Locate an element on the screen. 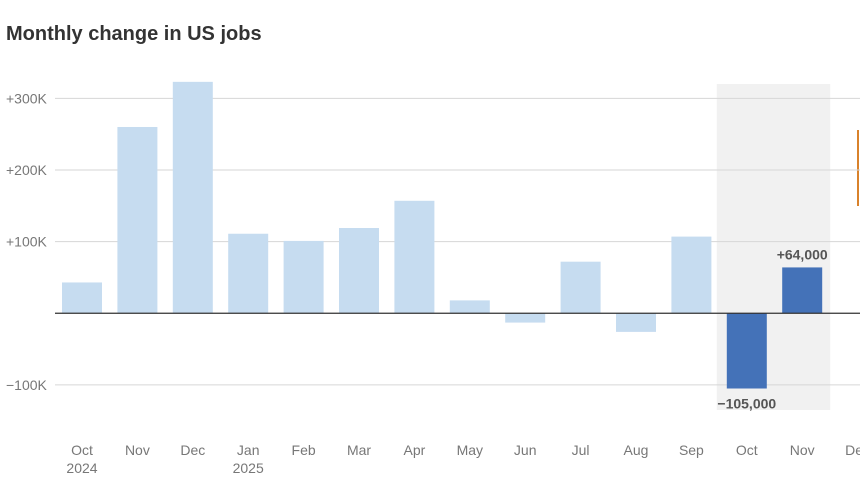 The height and width of the screenshot is (483, 860). x-tick-label: Mar is located at coordinates (359, 450).